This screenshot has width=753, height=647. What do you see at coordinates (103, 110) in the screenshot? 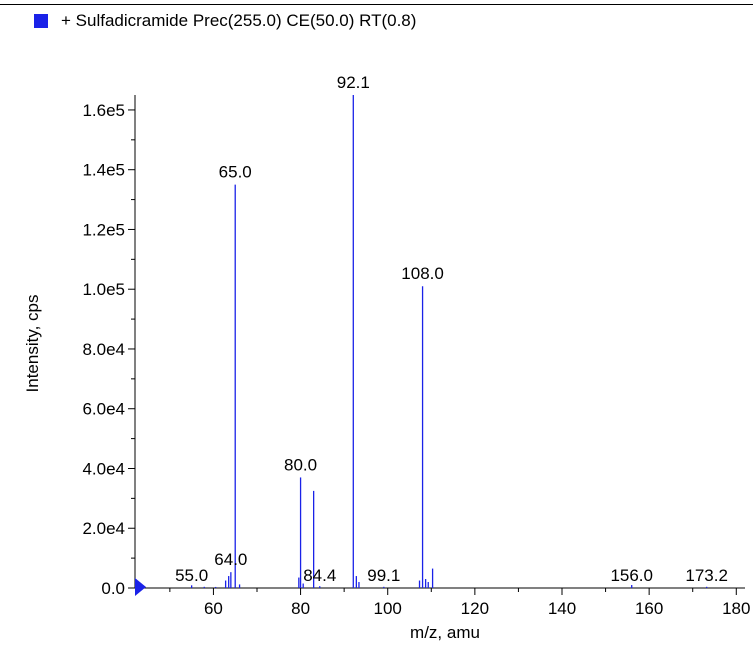
I see `y-tick-label: 1.6e5` at bounding box center [103, 110].